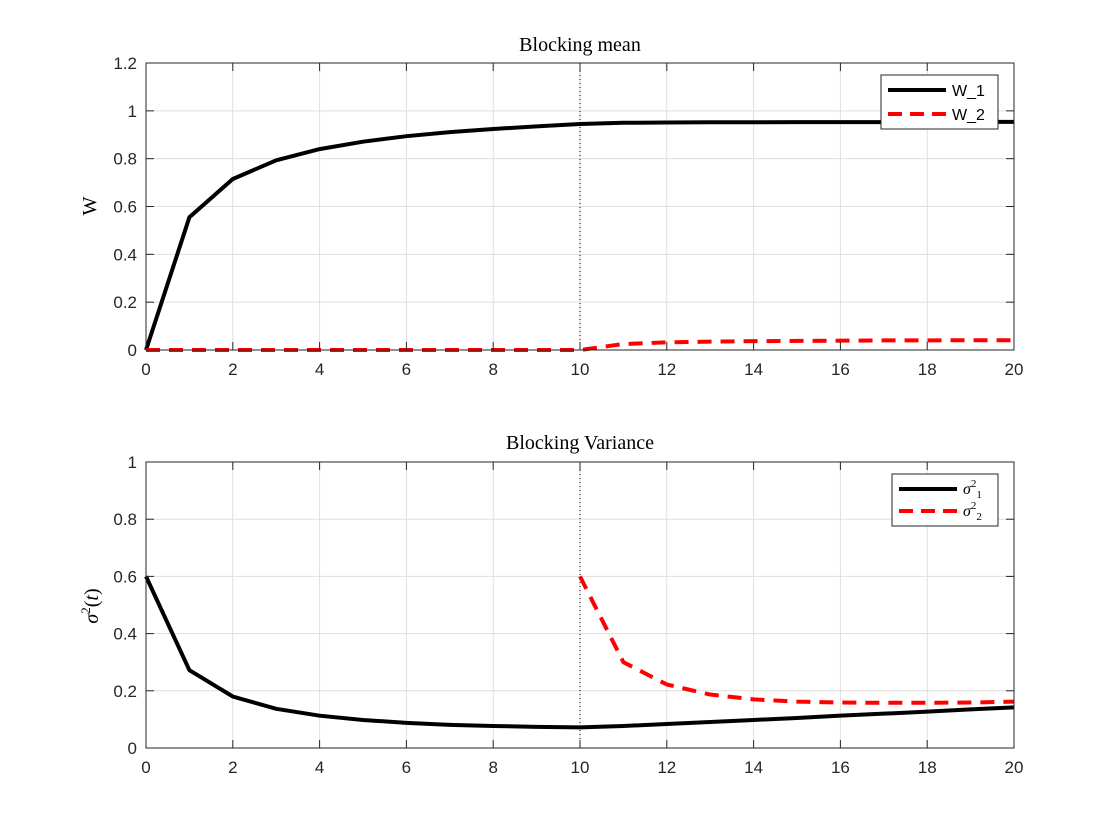 The width and height of the screenshot is (1120, 840). What do you see at coordinates (796, 640) in the screenshot?
I see `bottom-series-2-line` at bounding box center [796, 640].